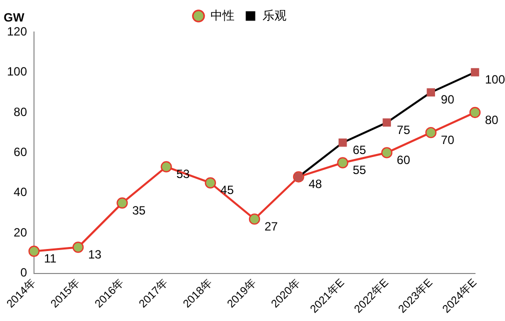 The image size is (505, 321). I want to click on data-label: 100, so click(495, 79).